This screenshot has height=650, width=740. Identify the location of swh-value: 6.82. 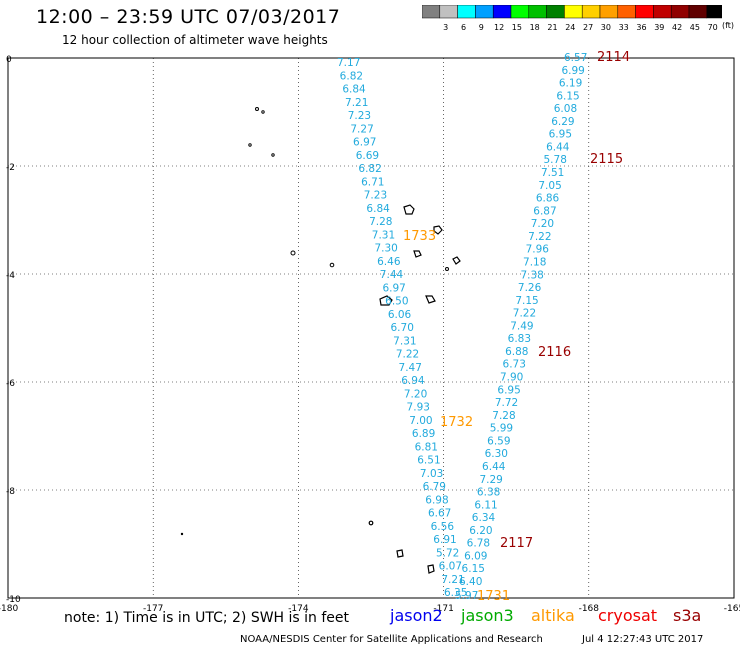
(369, 169).